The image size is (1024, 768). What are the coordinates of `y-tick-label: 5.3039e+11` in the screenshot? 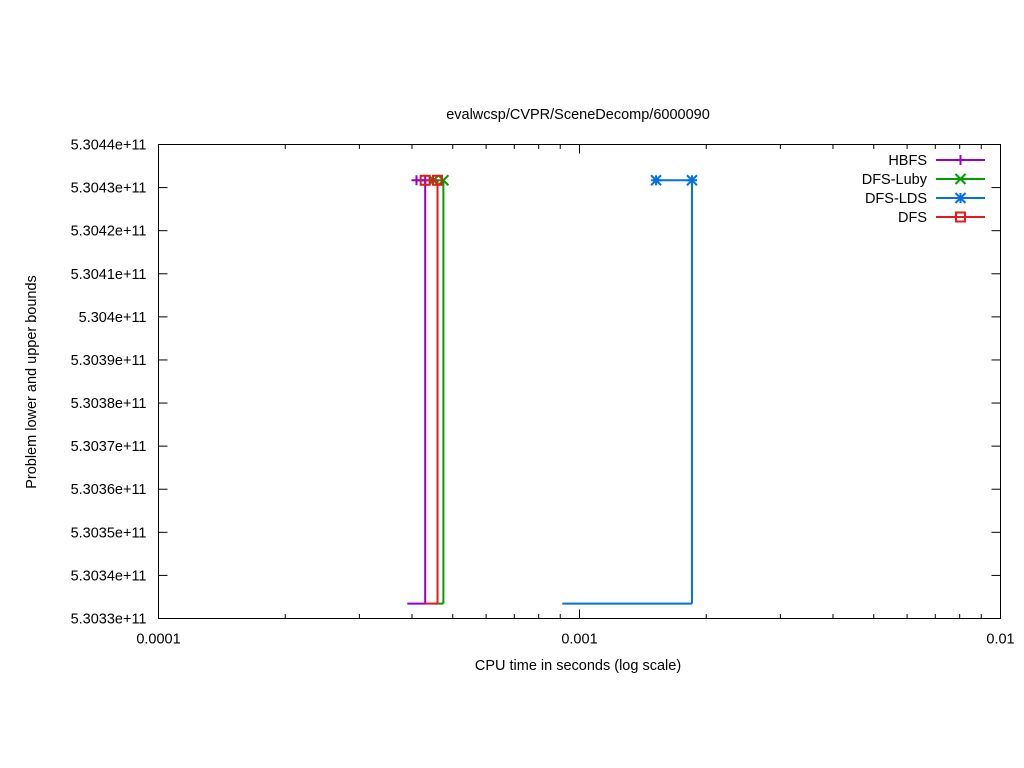 It's located at (109, 361).